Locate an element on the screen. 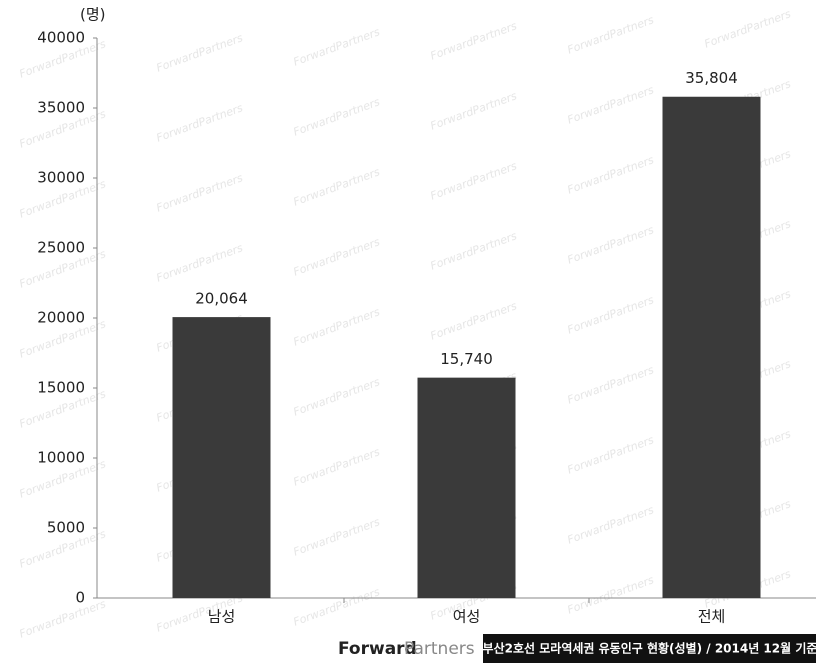  value-label: 35,804 is located at coordinates (711, 78).